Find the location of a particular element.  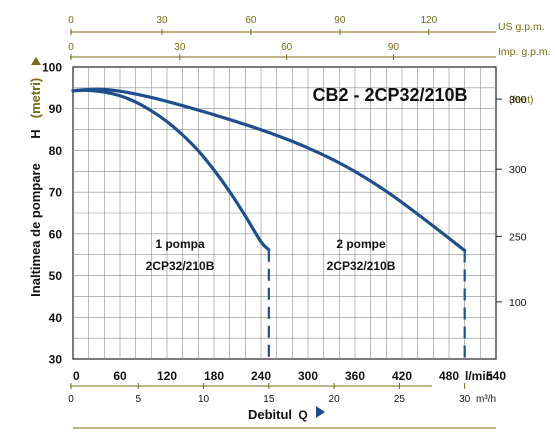

impgpm-tick-label: 60 is located at coordinates (287, 47).